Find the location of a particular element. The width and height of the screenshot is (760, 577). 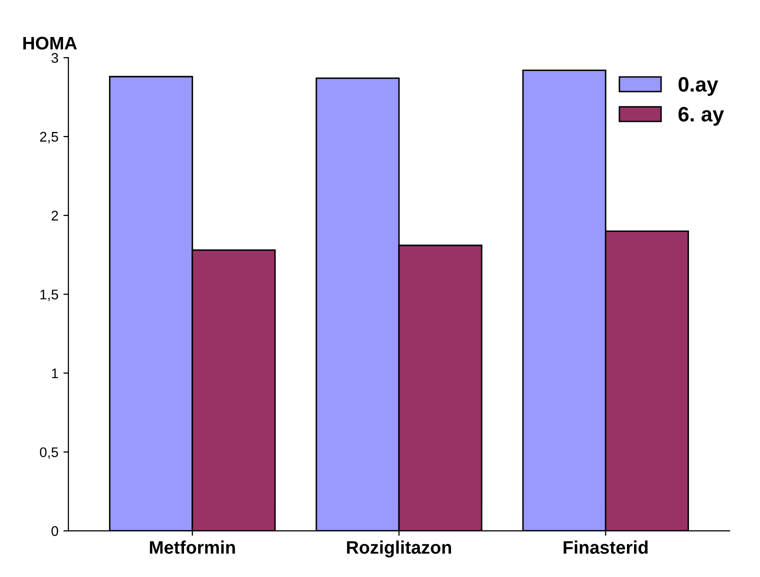

y-tick-label: 0 is located at coordinates (54, 531).